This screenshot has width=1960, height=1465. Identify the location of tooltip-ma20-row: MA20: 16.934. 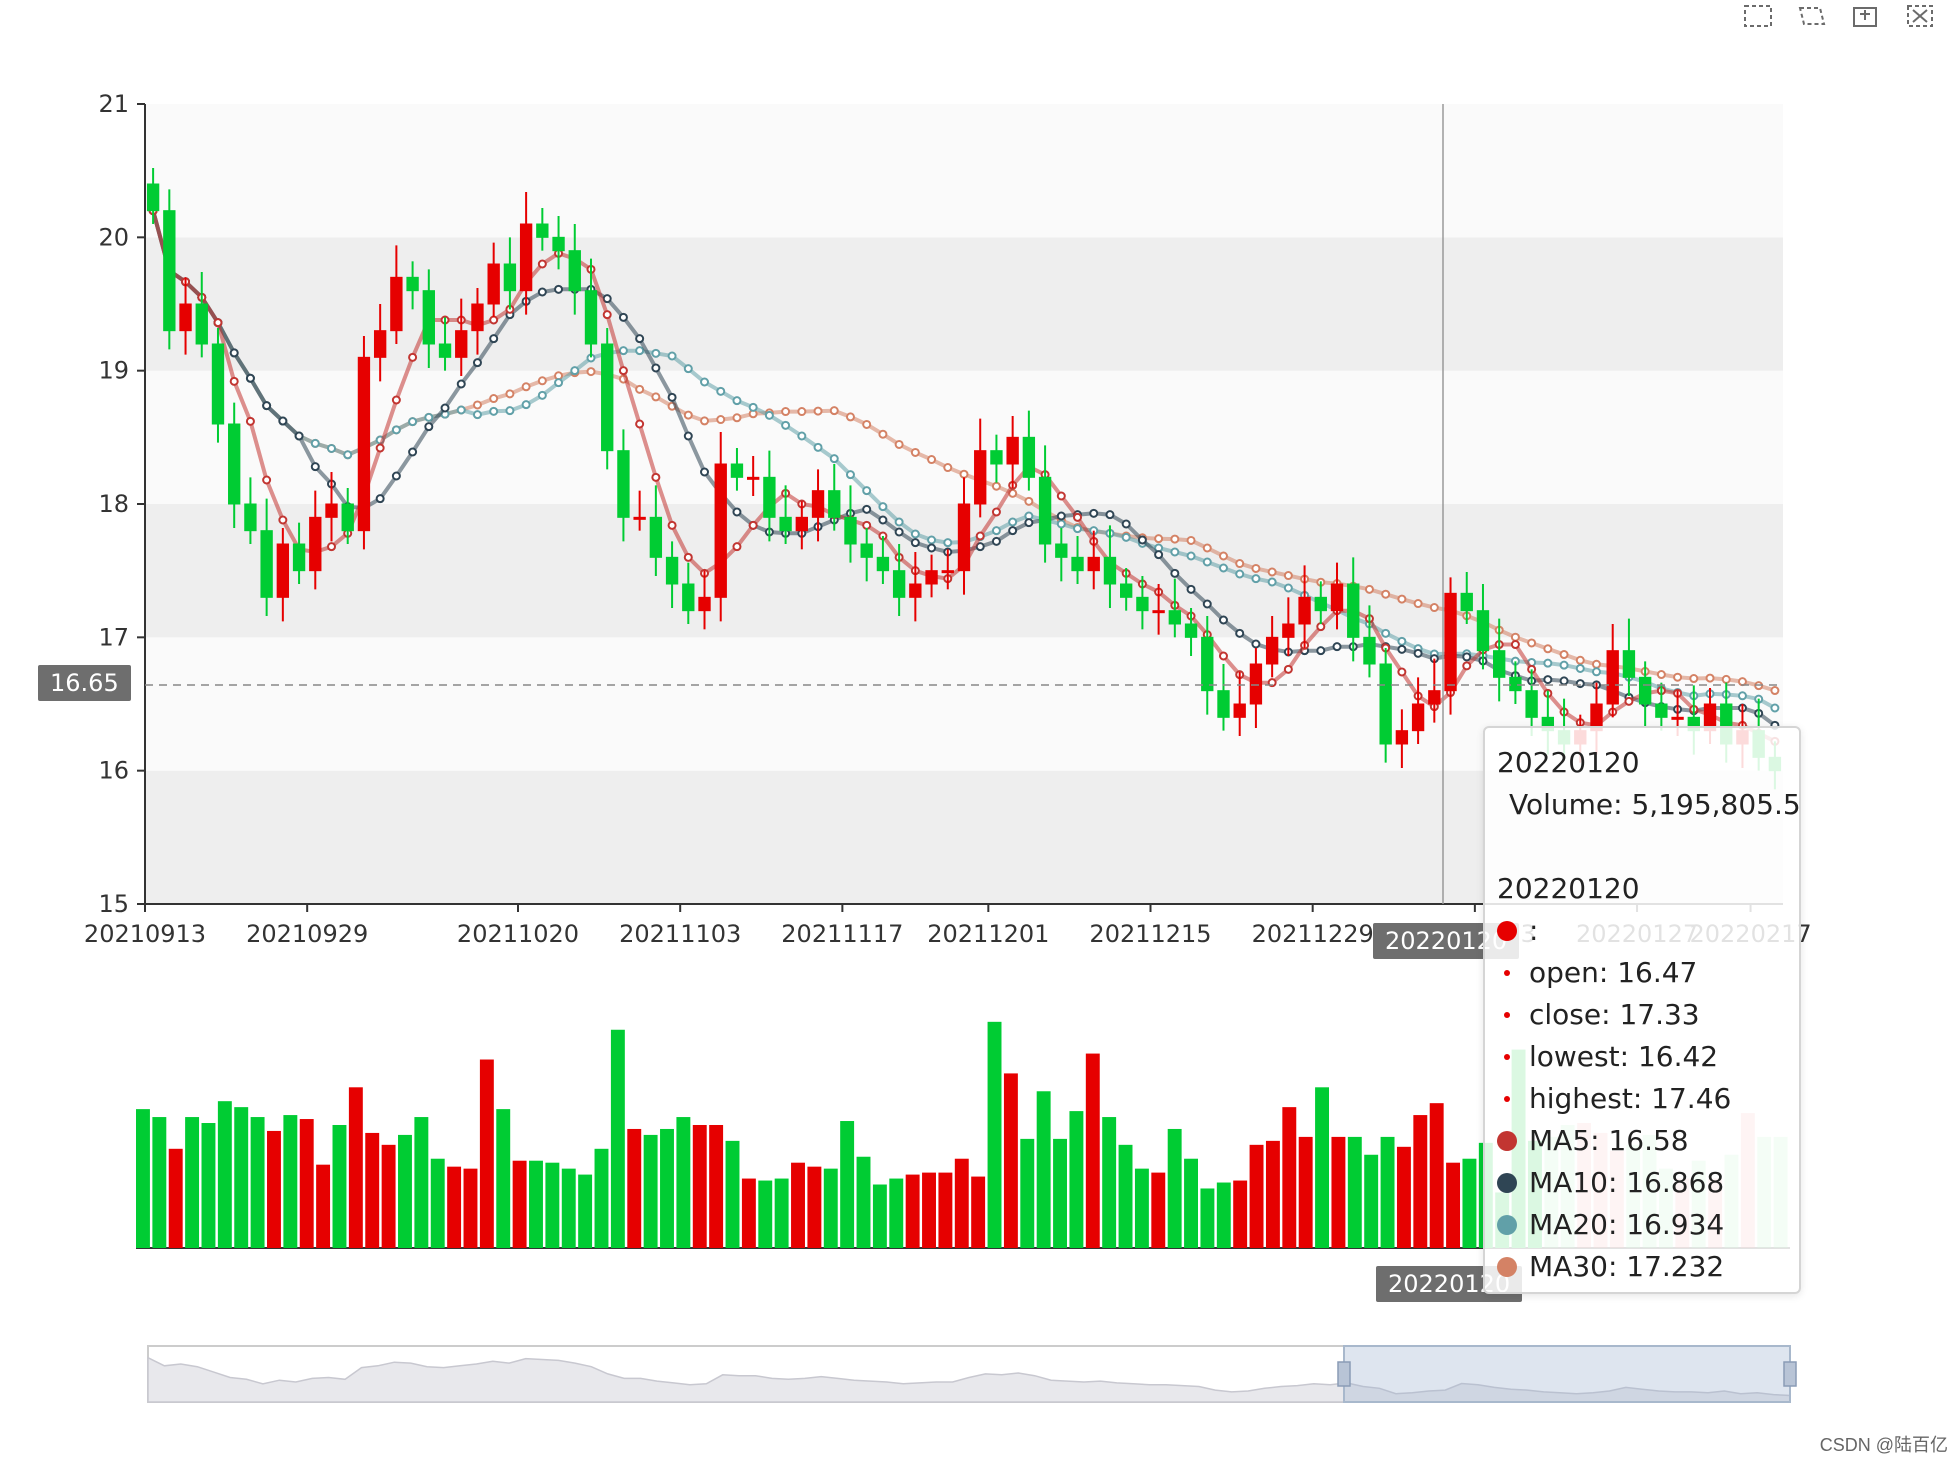
(1642, 1225).